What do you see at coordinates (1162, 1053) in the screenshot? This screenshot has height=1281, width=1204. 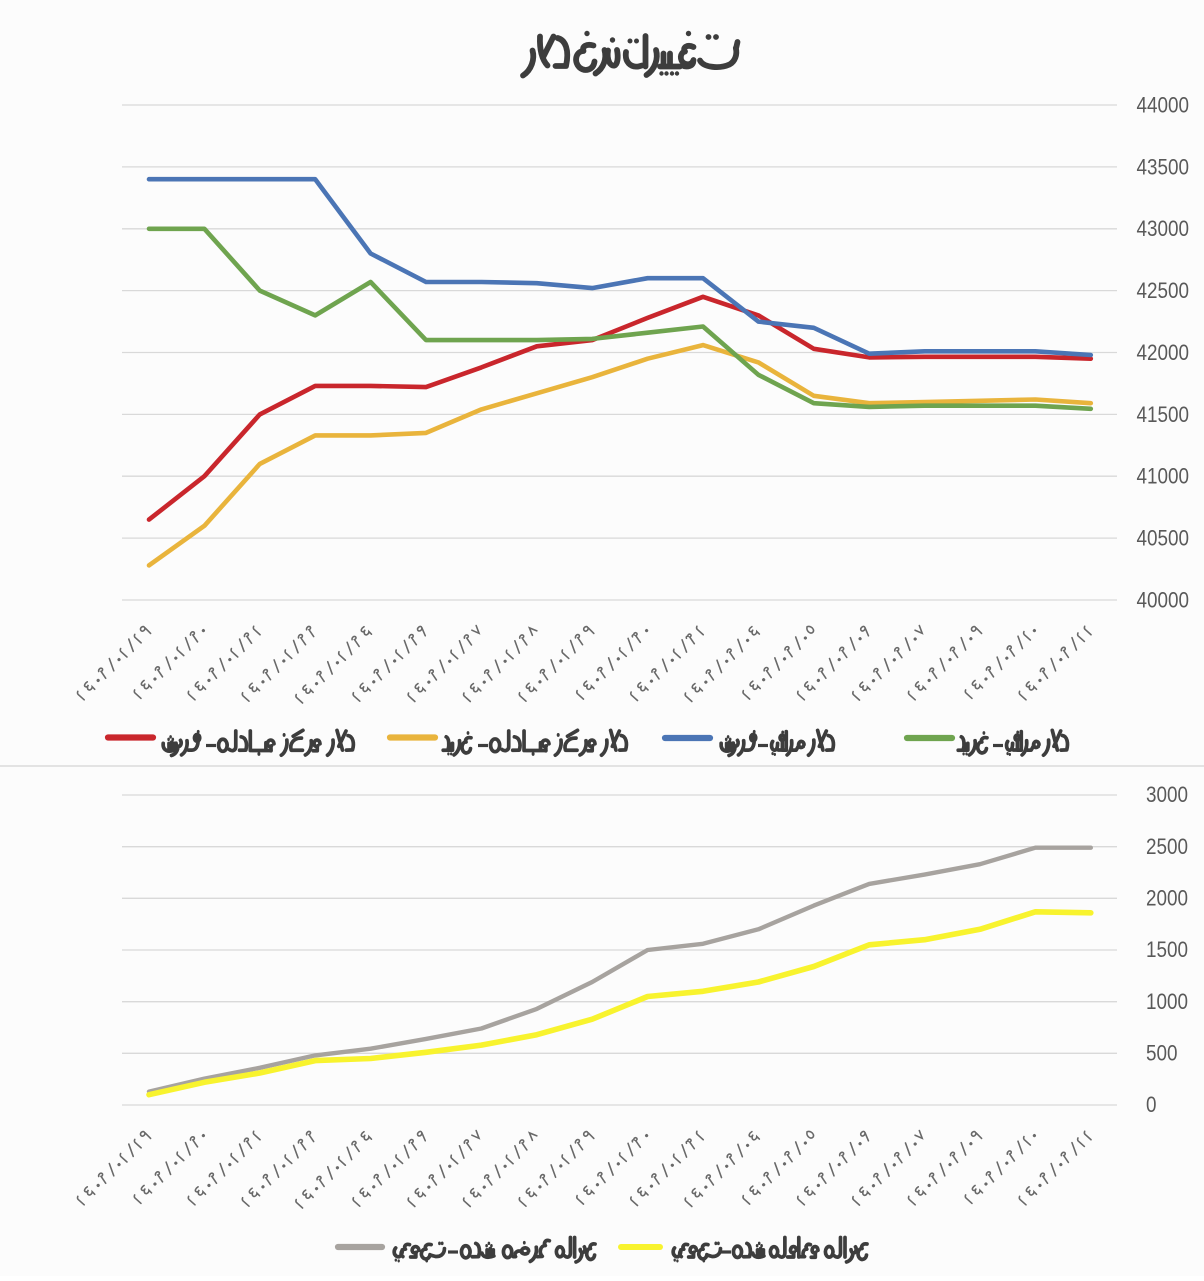 I see `svg-text: 500` at bounding box center [1162, 1053].